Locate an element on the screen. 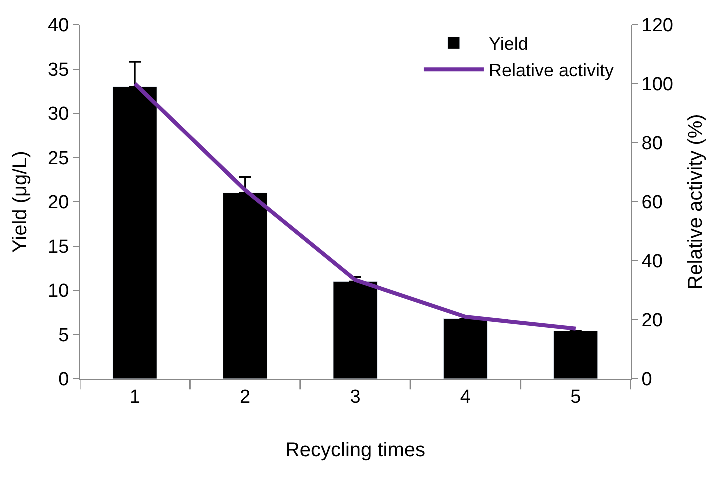 The image size is (726, 479). x-tick-label: 3 is located at coordinates (355, 397).